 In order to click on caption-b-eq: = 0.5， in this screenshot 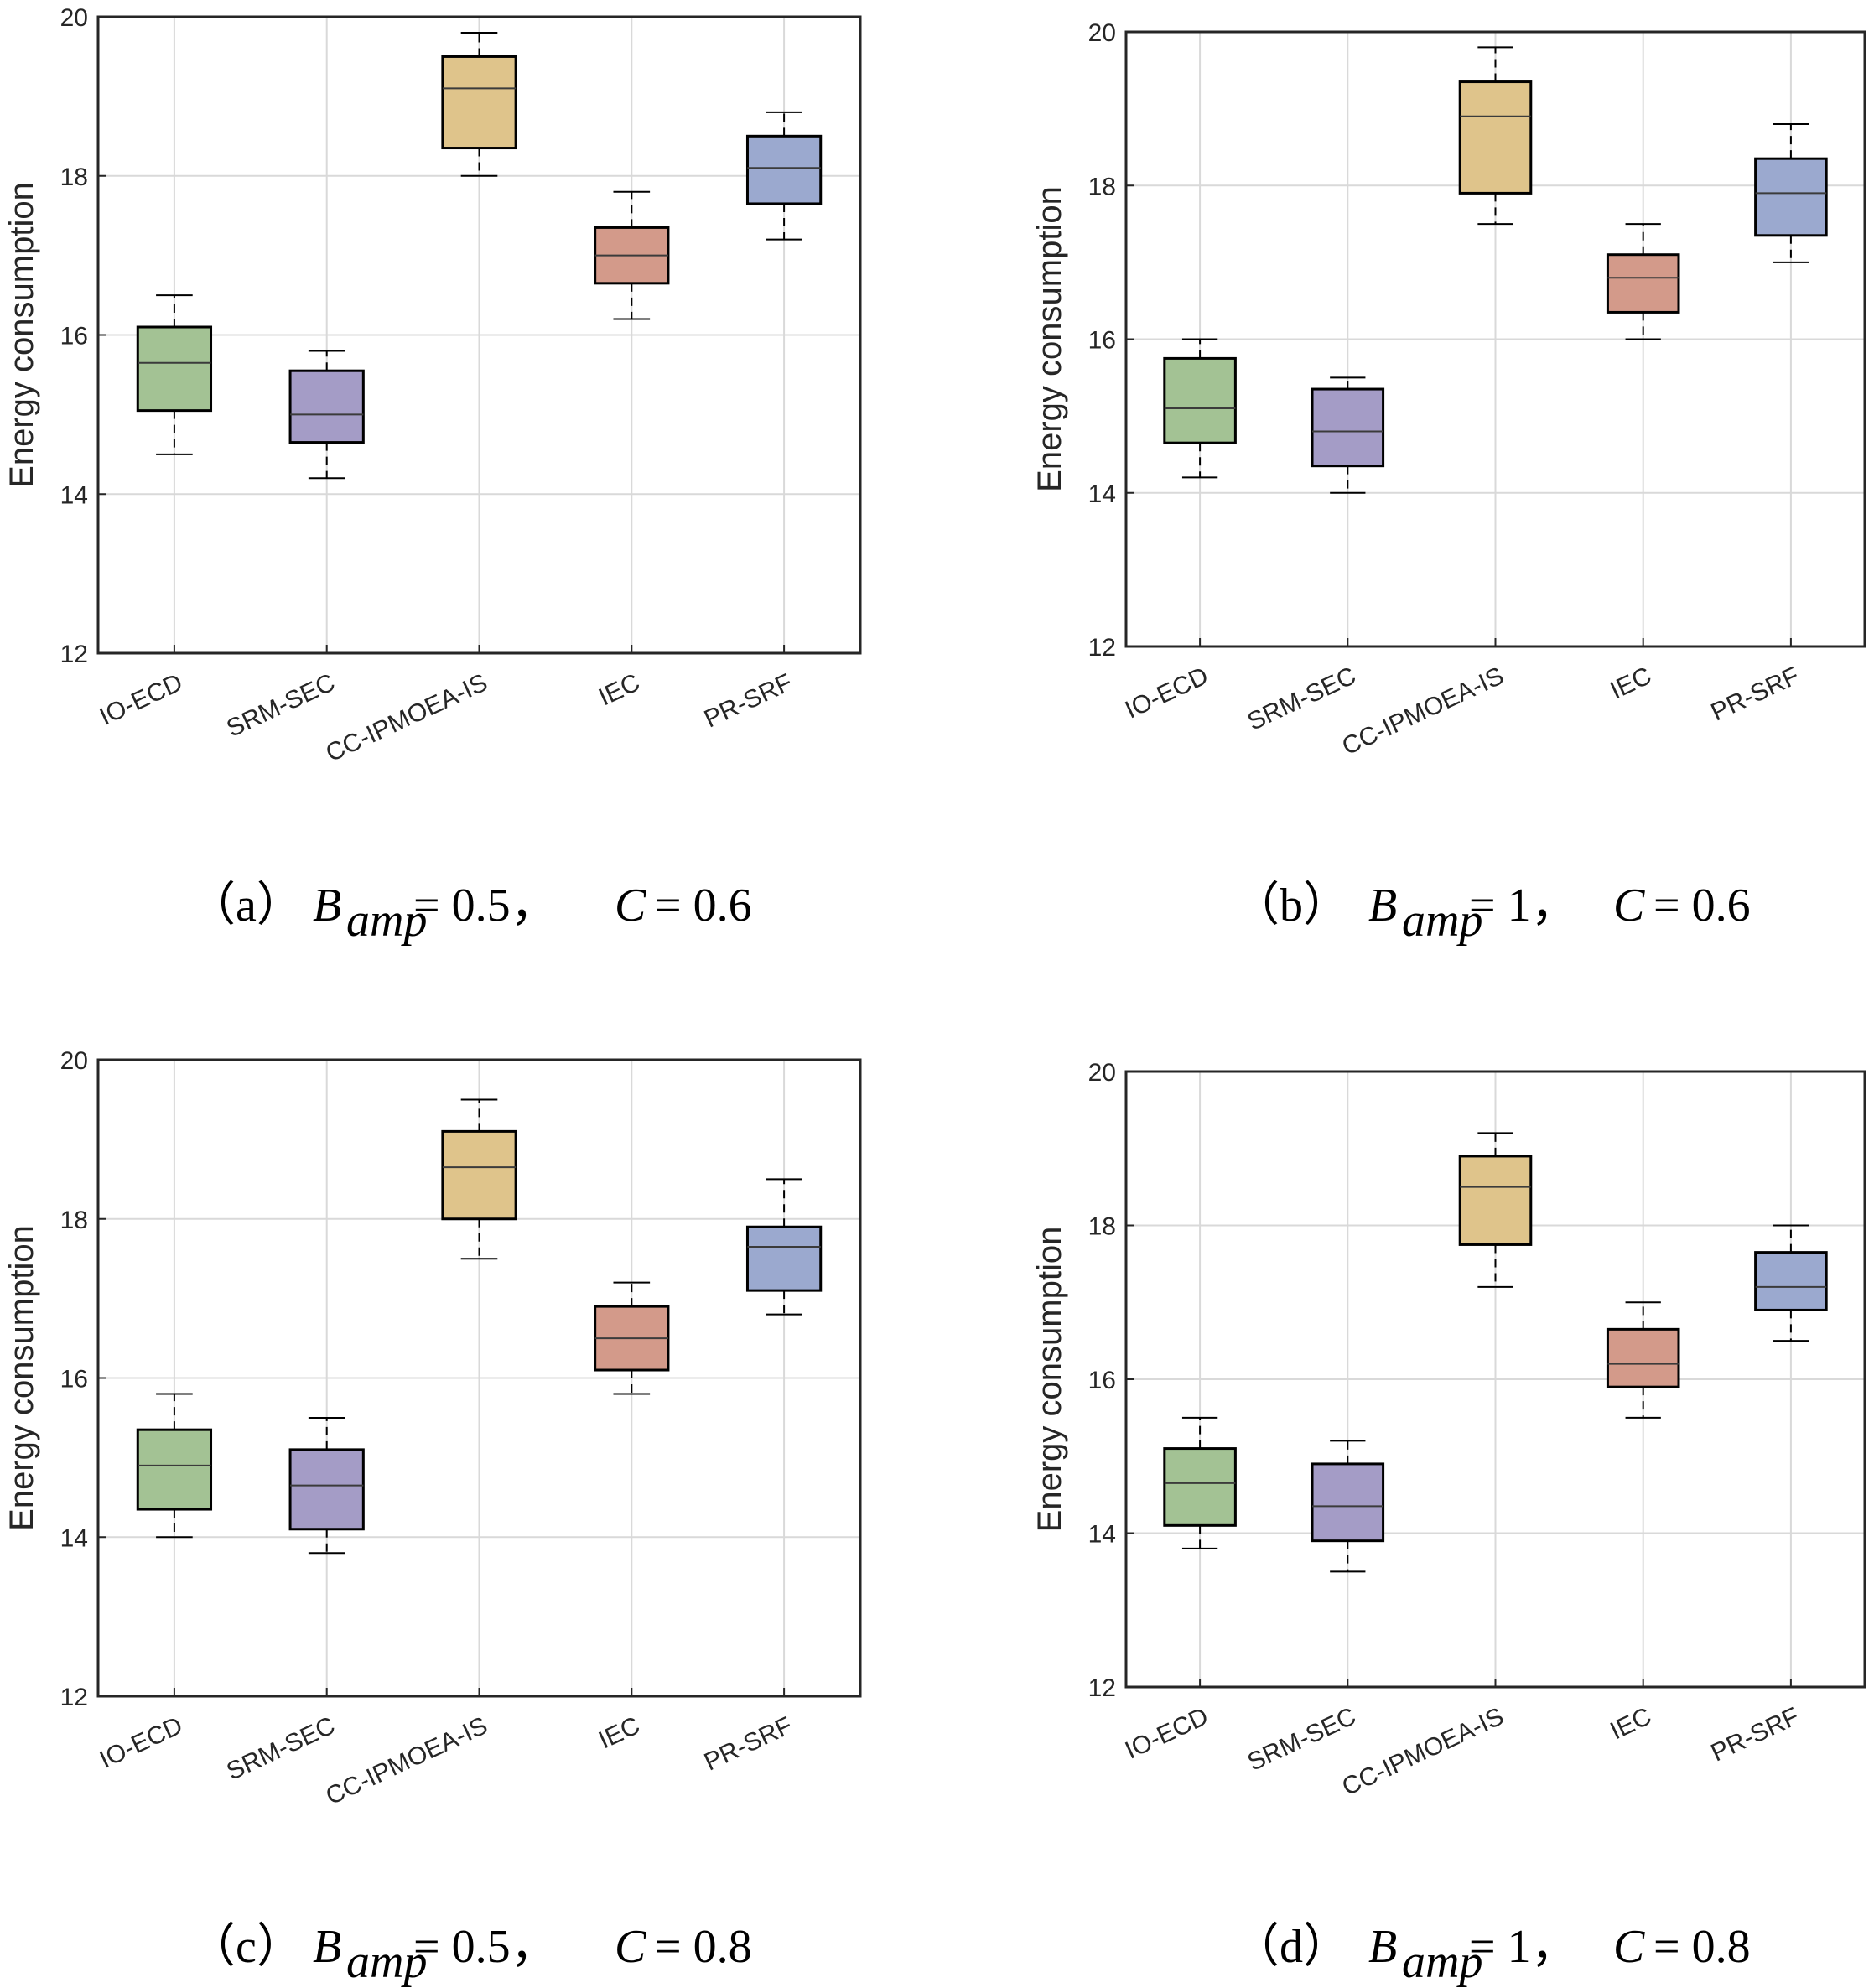, I will do `click(485, 1947)`.